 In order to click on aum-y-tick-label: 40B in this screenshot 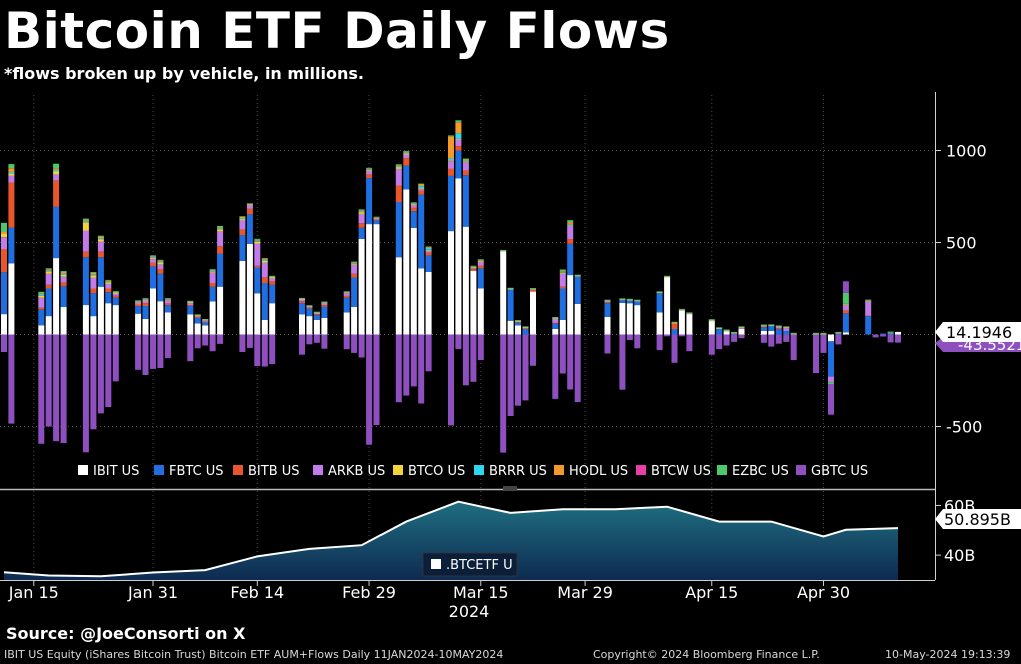, I will do `click(959, 555)`.